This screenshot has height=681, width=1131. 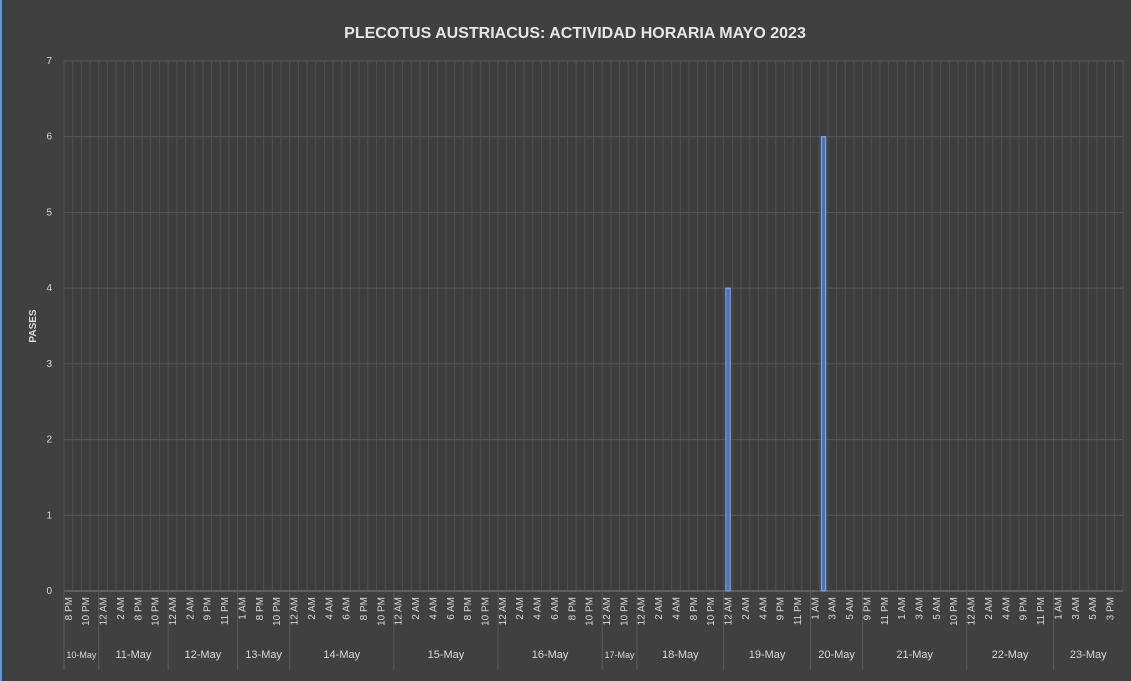 I want to click on x-group-label: 22-May, so click(x=1010, y=655).